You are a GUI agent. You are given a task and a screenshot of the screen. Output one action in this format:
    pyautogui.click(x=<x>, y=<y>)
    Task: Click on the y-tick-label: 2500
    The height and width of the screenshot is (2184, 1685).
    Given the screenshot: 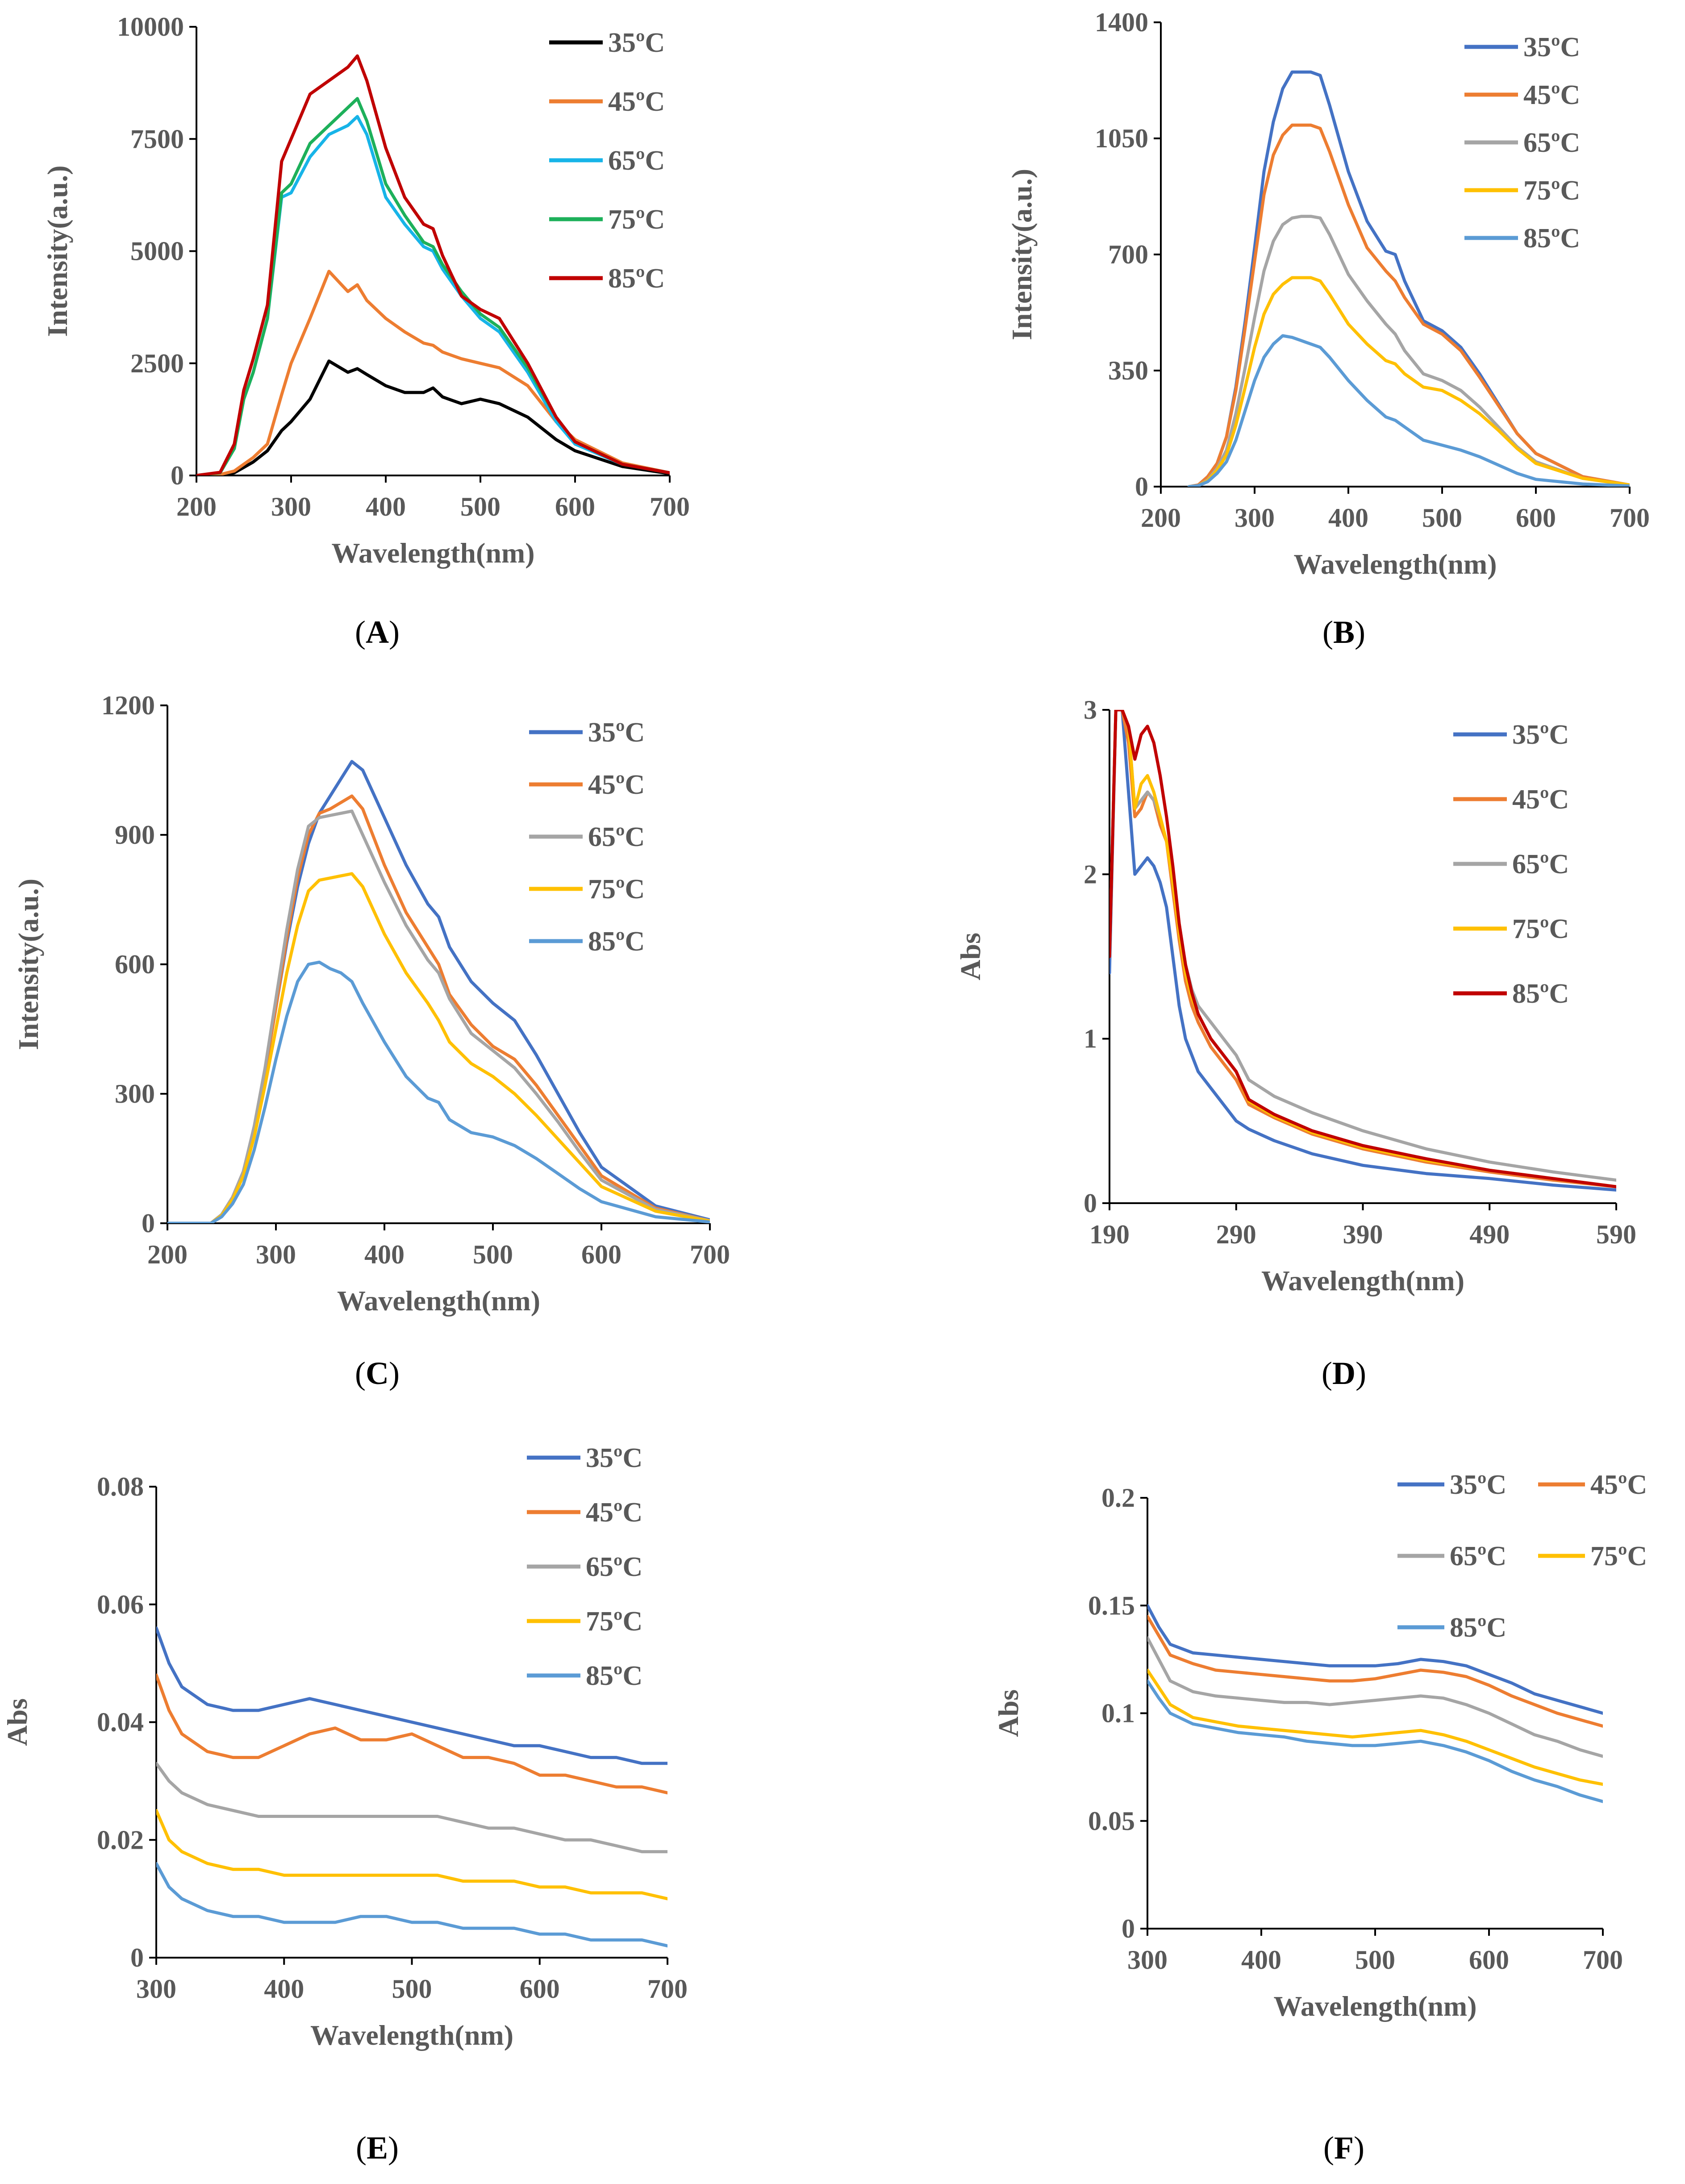 What is the action you would take?
    pyautogui.click(x=157, y=363)
    